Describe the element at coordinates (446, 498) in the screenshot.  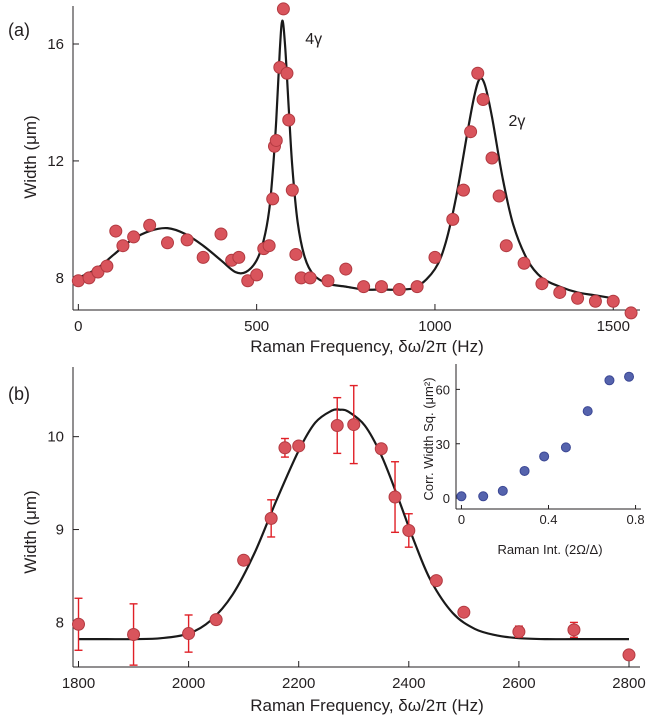
I see `p2-y-tick-label: 0` at that location.